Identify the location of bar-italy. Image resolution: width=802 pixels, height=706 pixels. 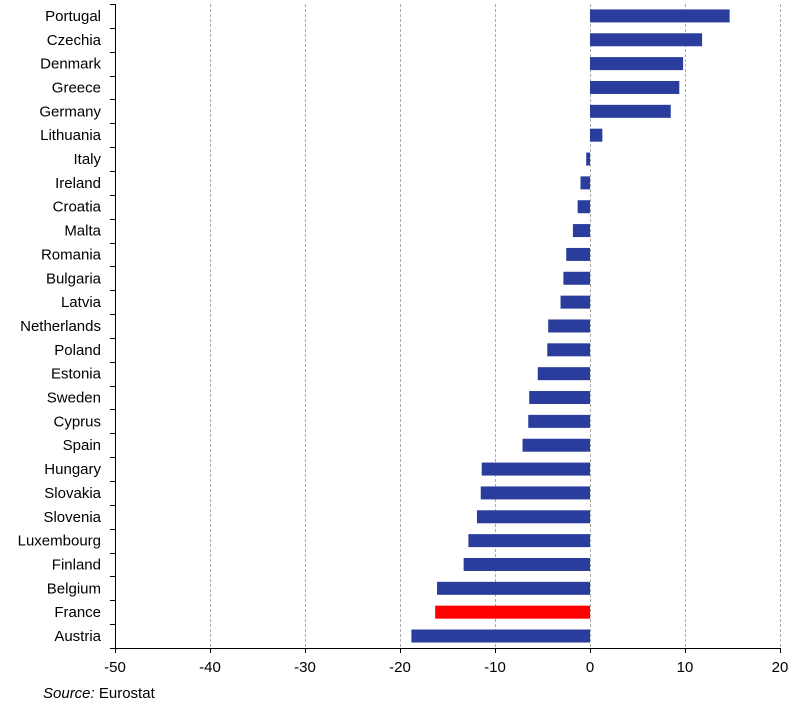
(588, 159).